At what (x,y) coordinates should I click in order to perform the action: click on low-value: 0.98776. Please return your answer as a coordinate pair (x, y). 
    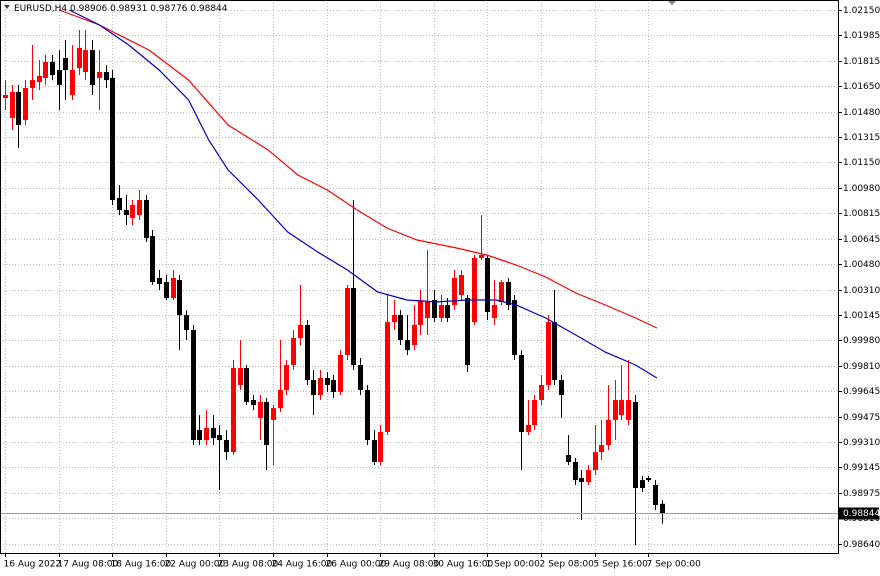
    Looking at the image, I should click on (168, 9).